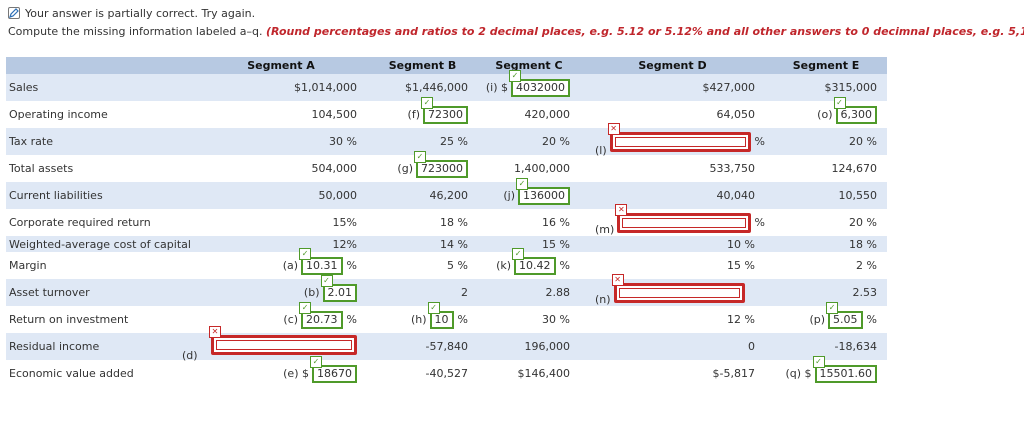  What do you see at coordinates (100, 168) in the screenshot?
I see `row-label: Total assets` at bounding box center [100, 168].